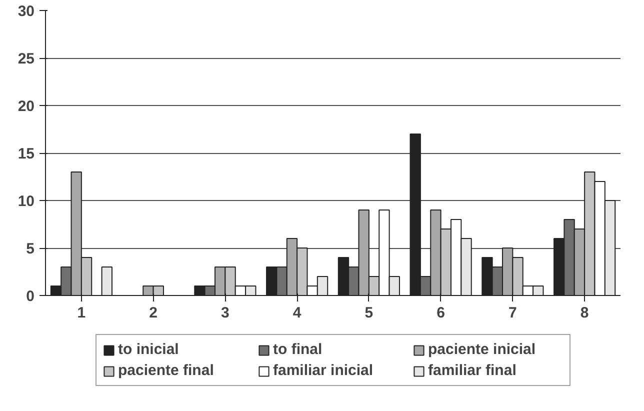 The width and height of the screenshot is (644, 411). I want to click on y-tick-label: 25, so click(26, 59).